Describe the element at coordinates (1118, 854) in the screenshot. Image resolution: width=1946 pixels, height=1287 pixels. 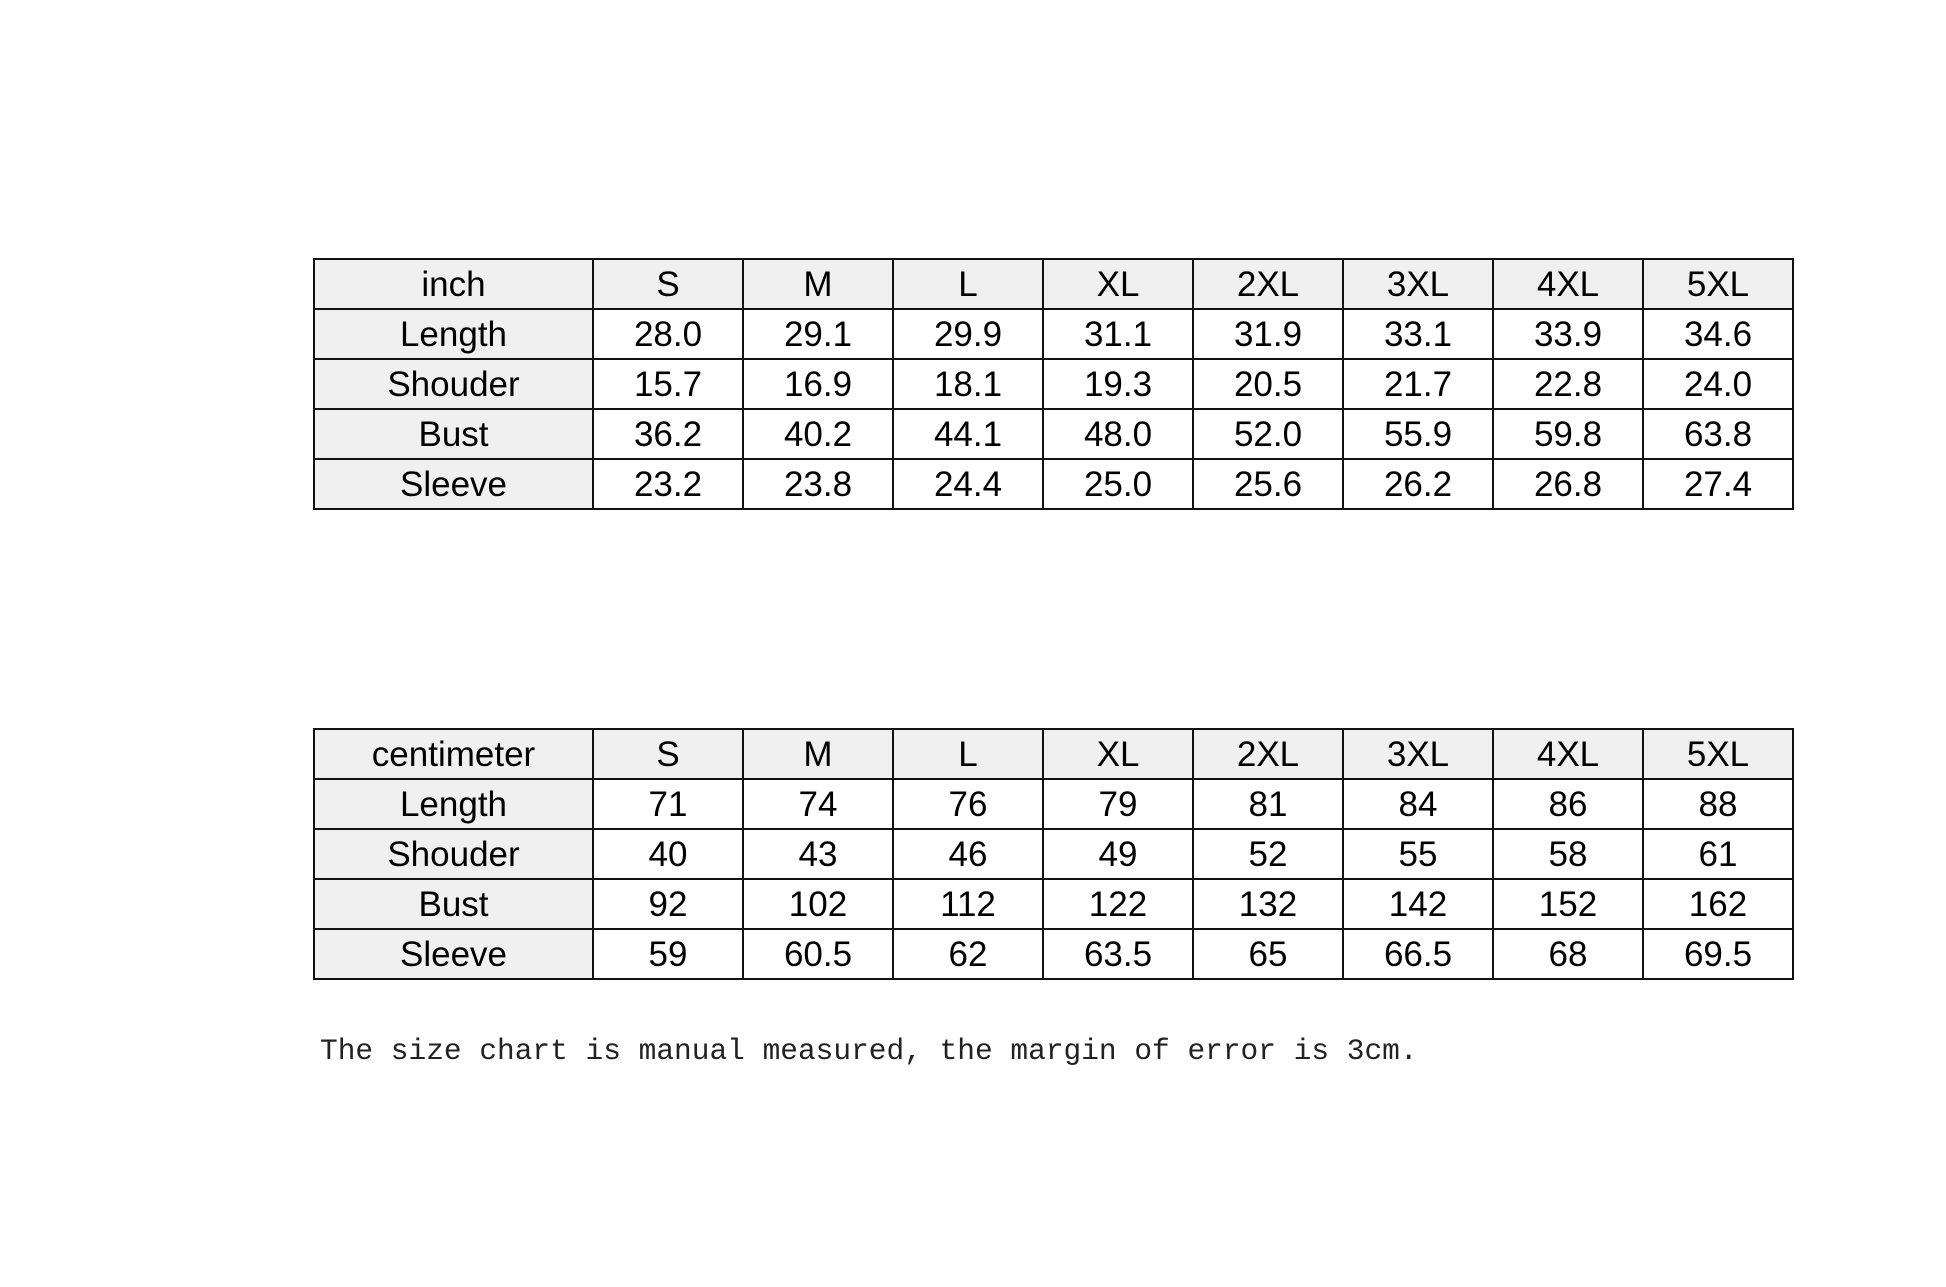
I see `measurement-cell: 49` at that location.